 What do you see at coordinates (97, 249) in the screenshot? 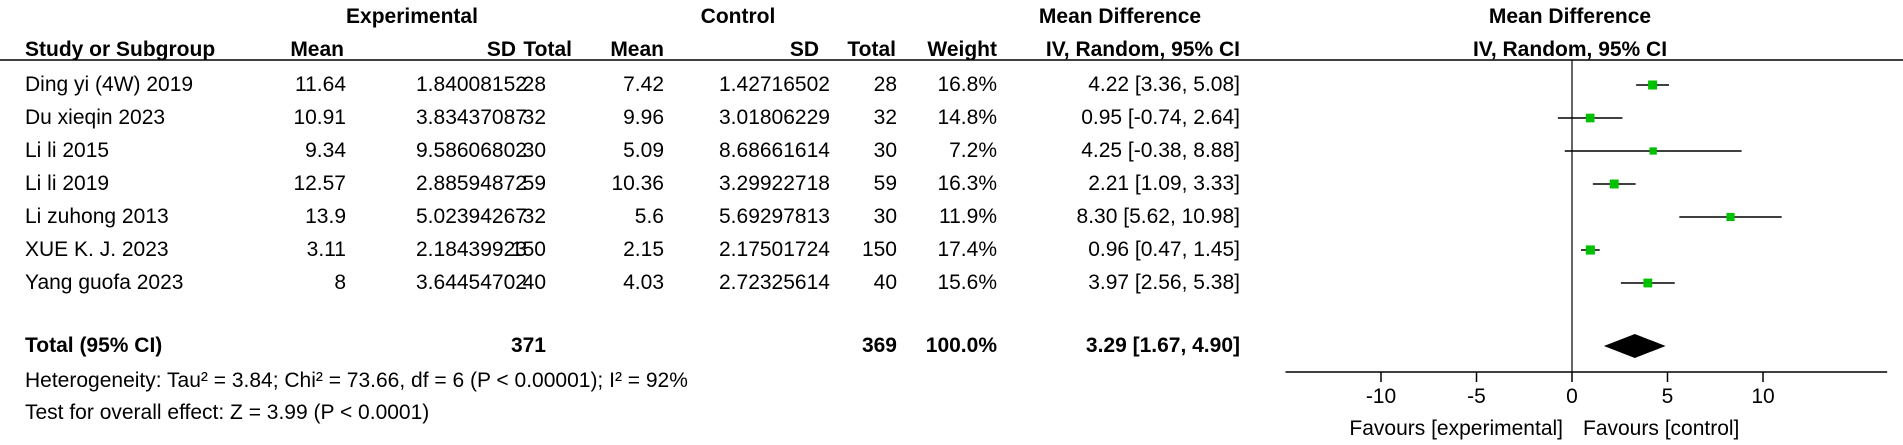
I see `study-name: XUE K. J. 2023` at bounding box center [97, 249].